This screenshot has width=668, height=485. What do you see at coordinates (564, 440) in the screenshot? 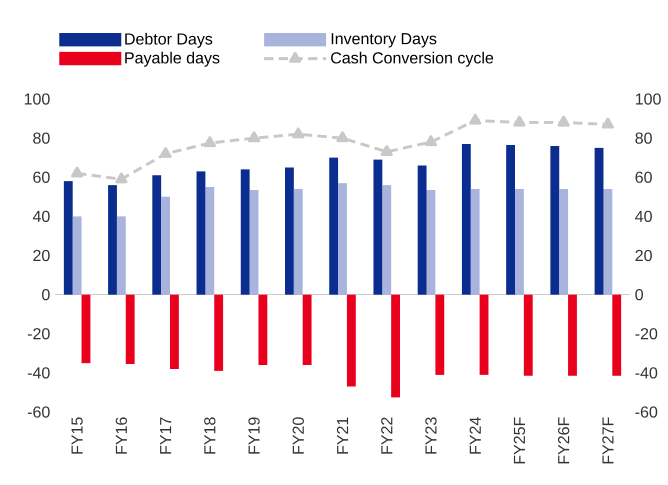
I see `x-tick-label: FY26F` at bounding box center [564, 440].